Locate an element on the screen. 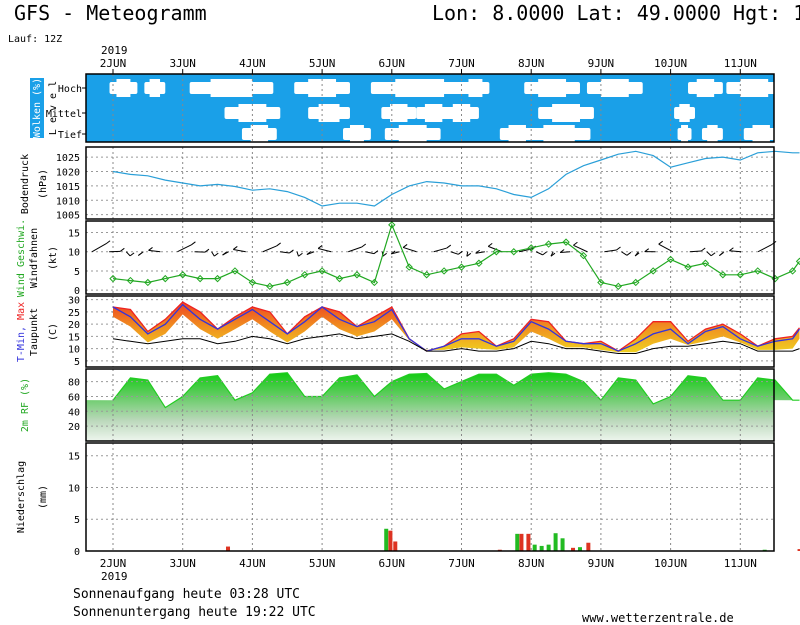 This screenshot has width=800, height=625. y-tick-label: 10 is located at coordinates (74, 488).